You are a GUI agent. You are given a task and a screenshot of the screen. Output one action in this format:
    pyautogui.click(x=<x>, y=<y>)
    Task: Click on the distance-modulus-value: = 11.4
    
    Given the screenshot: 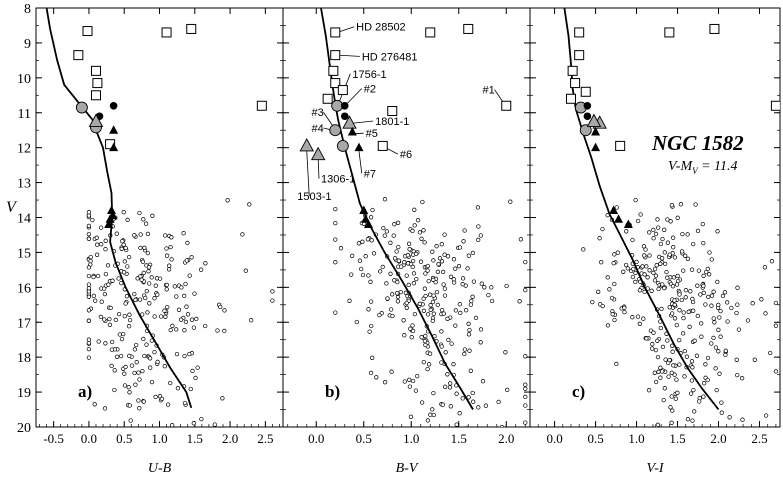 What is the action you would take?
    pyautogui.click(x=718, y=166)
    